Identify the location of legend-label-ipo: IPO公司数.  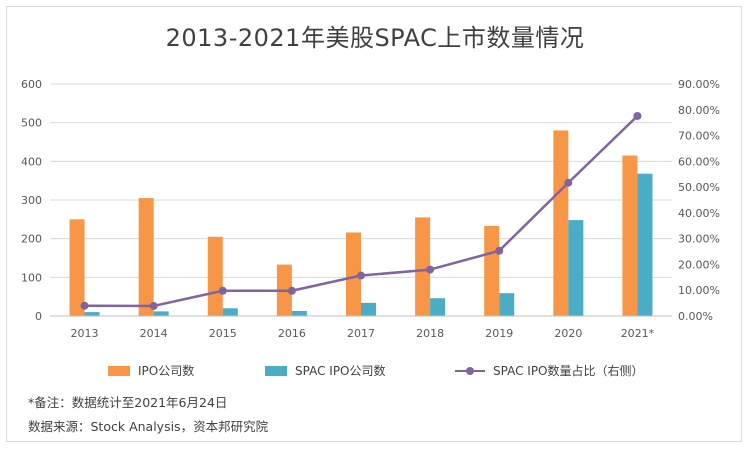
(166, 371).